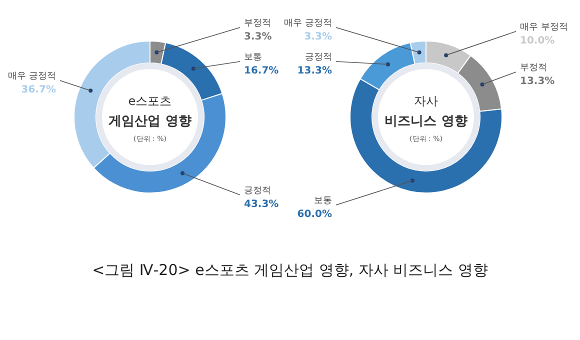 The width and height of the screenshot is (580, 340). What do you see at coordinates (261, 70) in the screenshot?
I see `data-label: 16.7%` at bounding box center [261, 70].